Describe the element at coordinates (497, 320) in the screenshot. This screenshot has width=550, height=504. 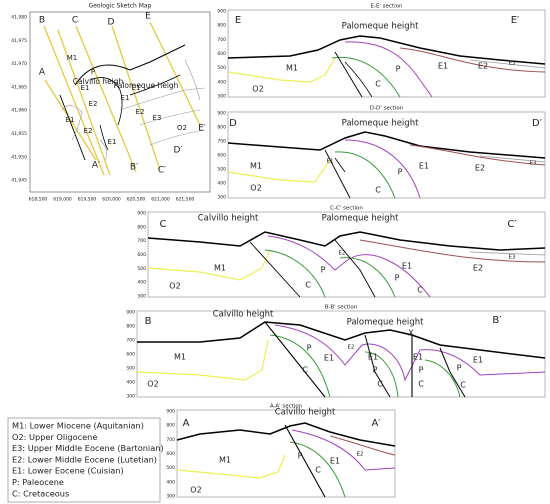
I see `section-label: B′` at that location.